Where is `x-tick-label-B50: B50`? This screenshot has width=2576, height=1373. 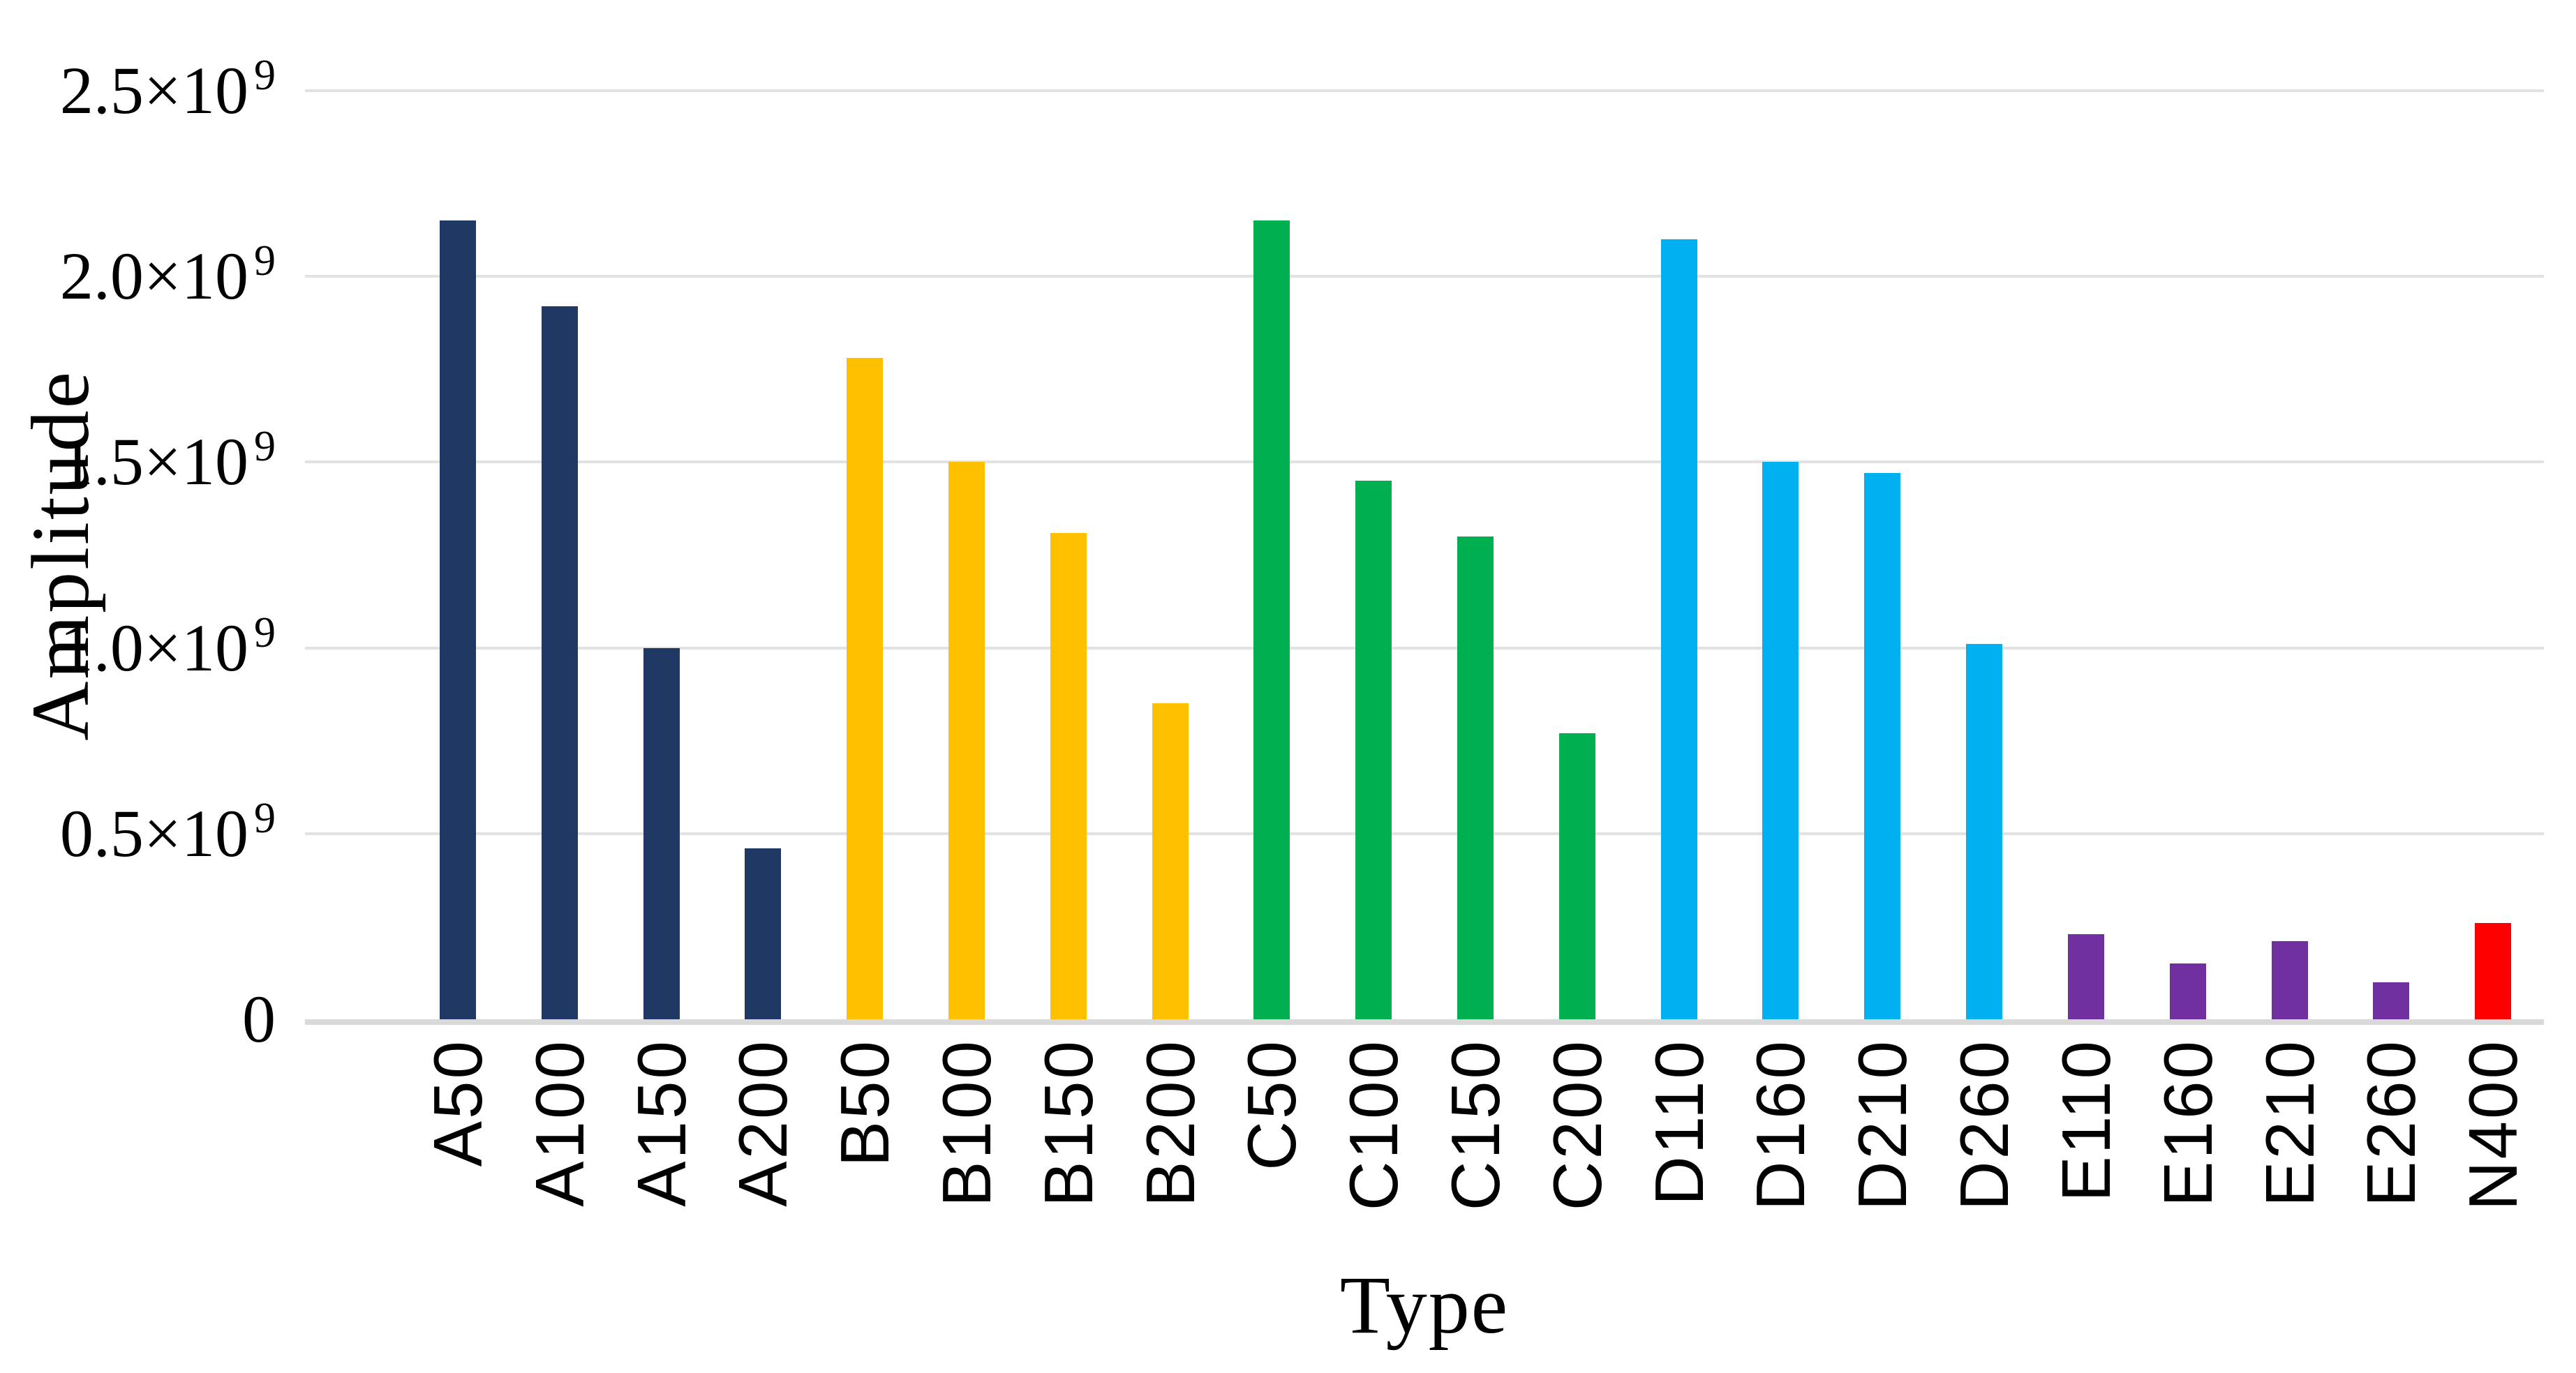 x-tick-label-B50: B50 is located at coordinates (865, 1103).